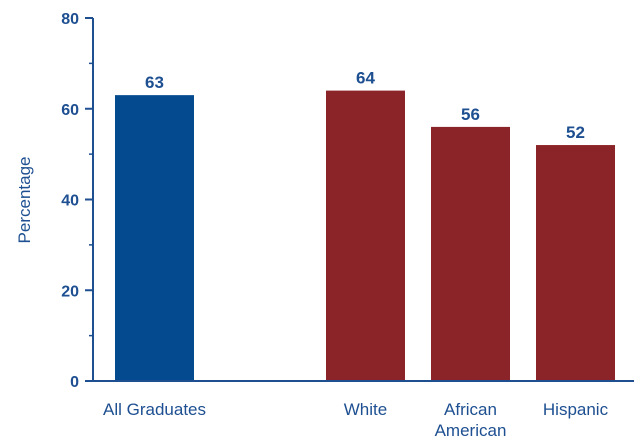 This screenshot has width=637, height=447. What do you see at coordinates (365, 78) in the screenshot?
I see `value-label: 64` at bounding box center [365, 78].